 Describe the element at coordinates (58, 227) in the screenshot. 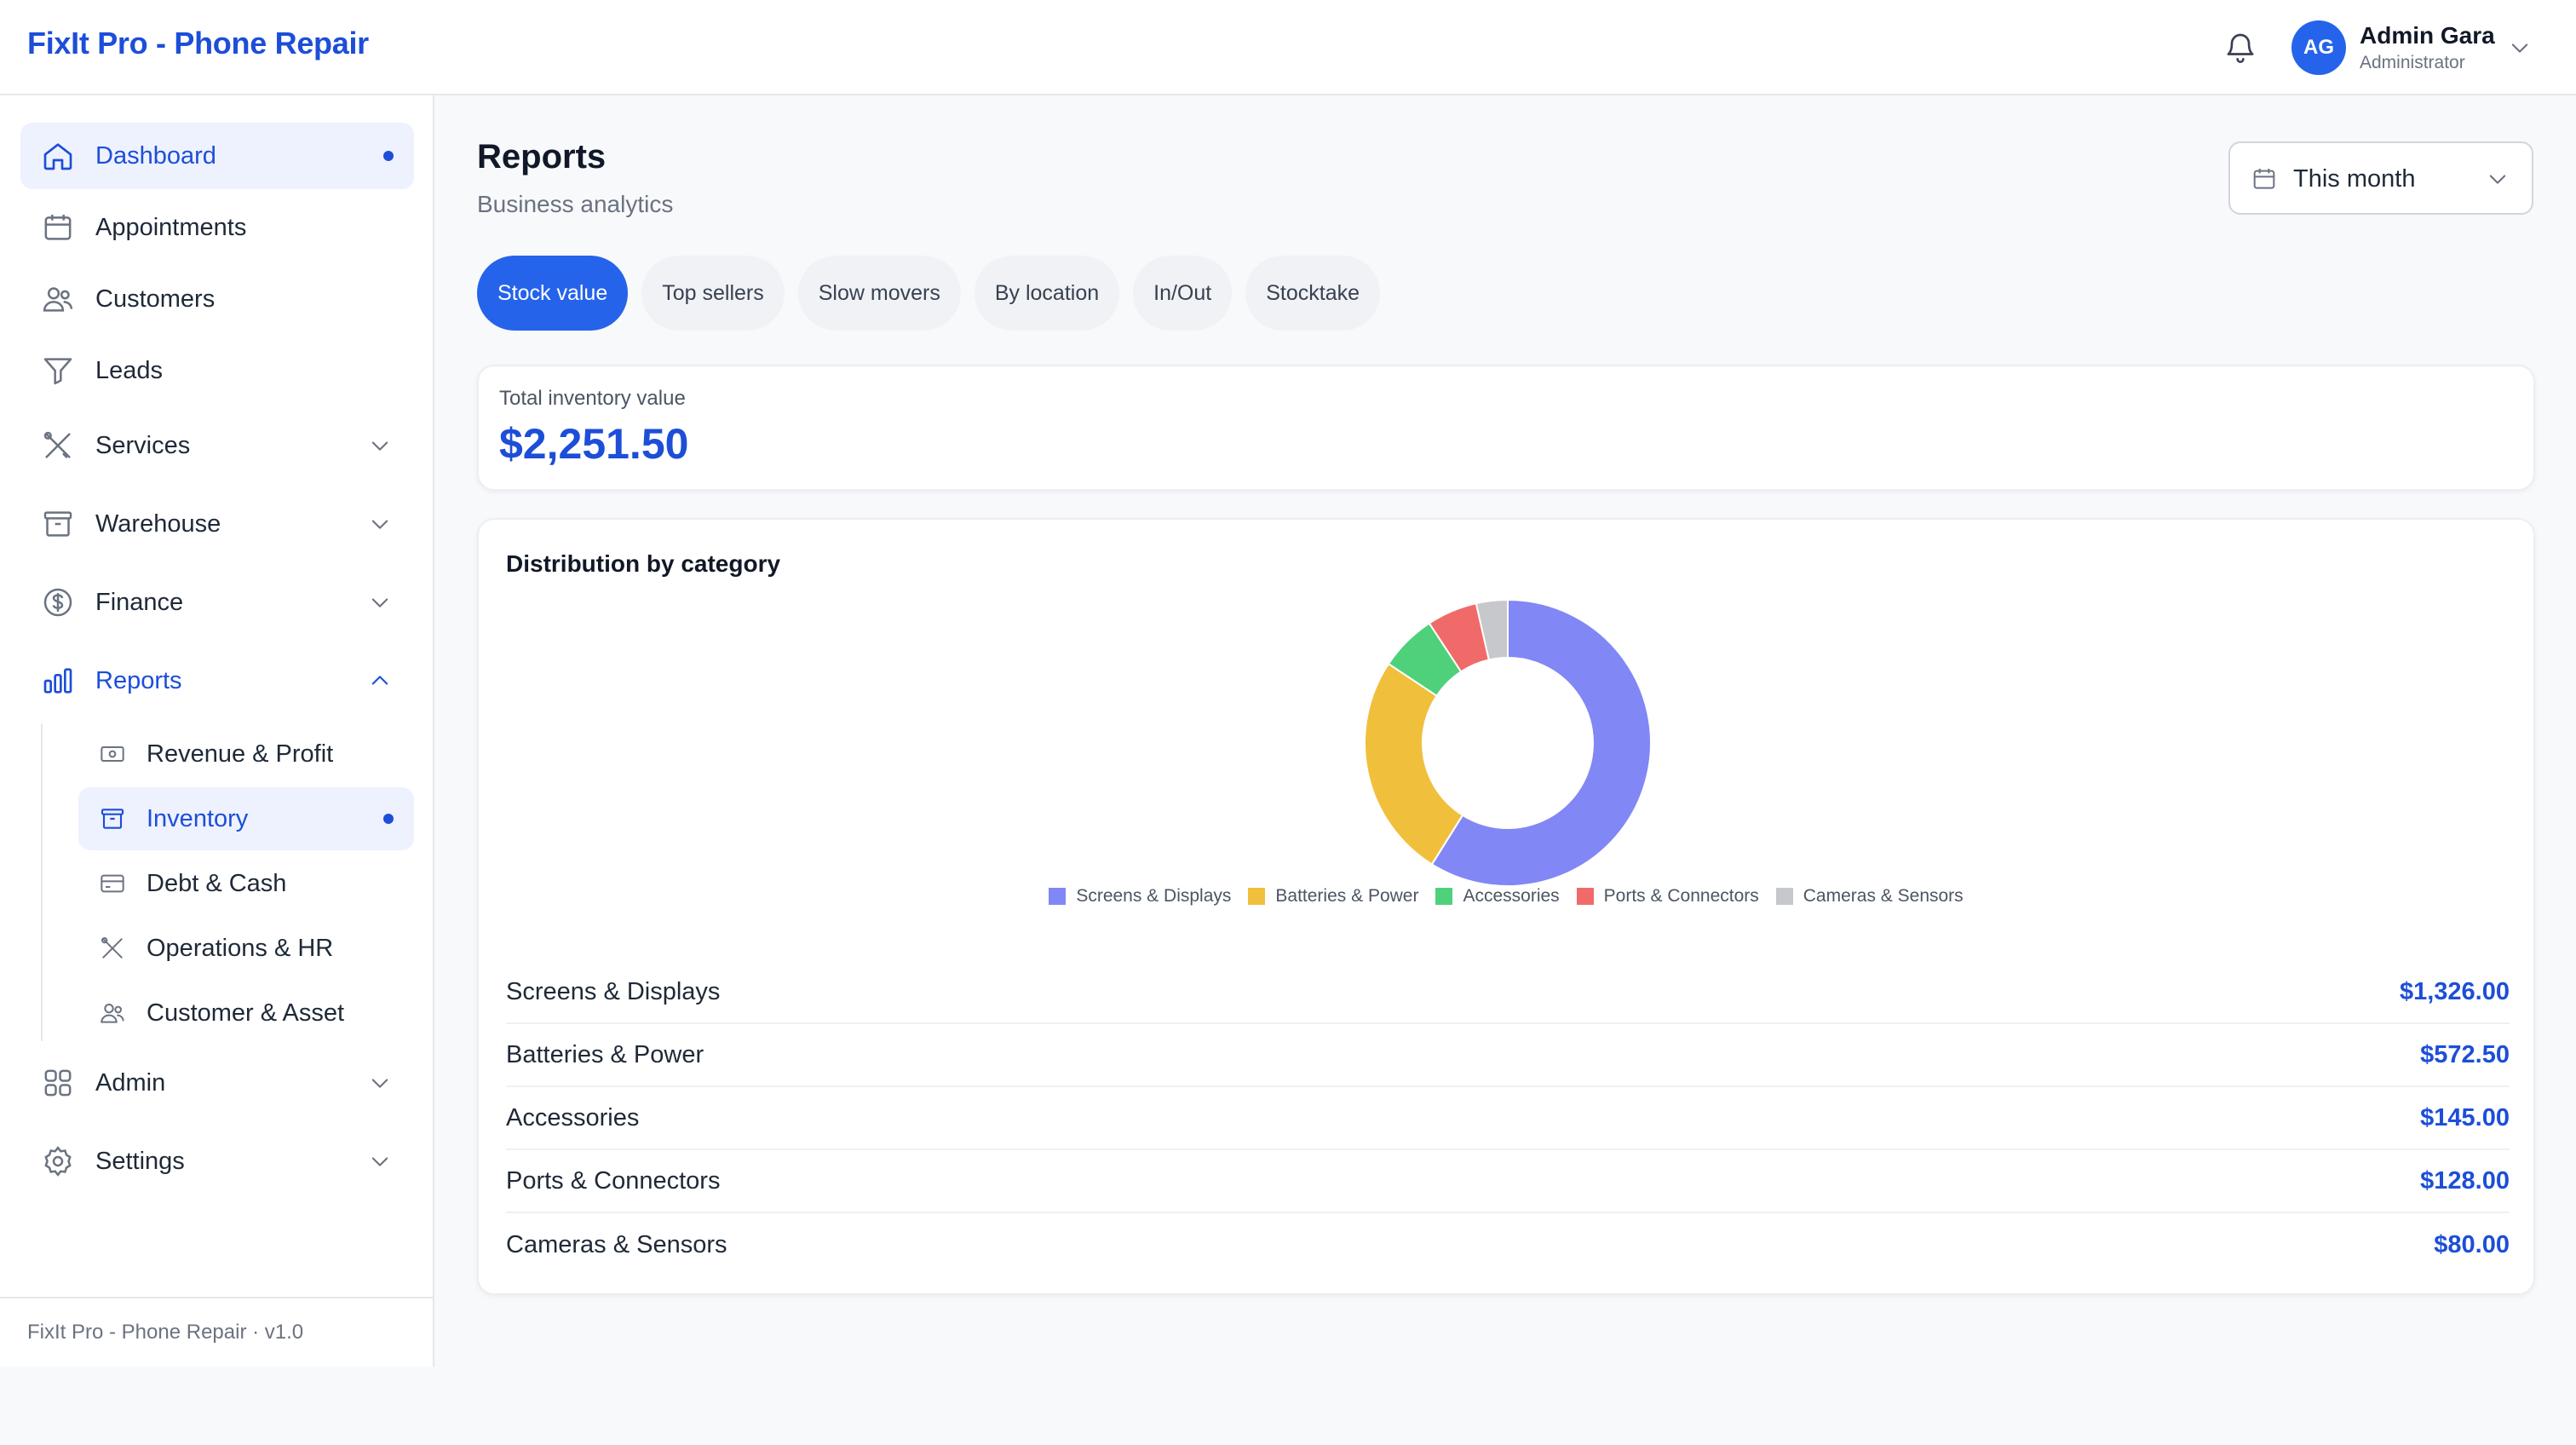

I see `calendar-icon` at that location.